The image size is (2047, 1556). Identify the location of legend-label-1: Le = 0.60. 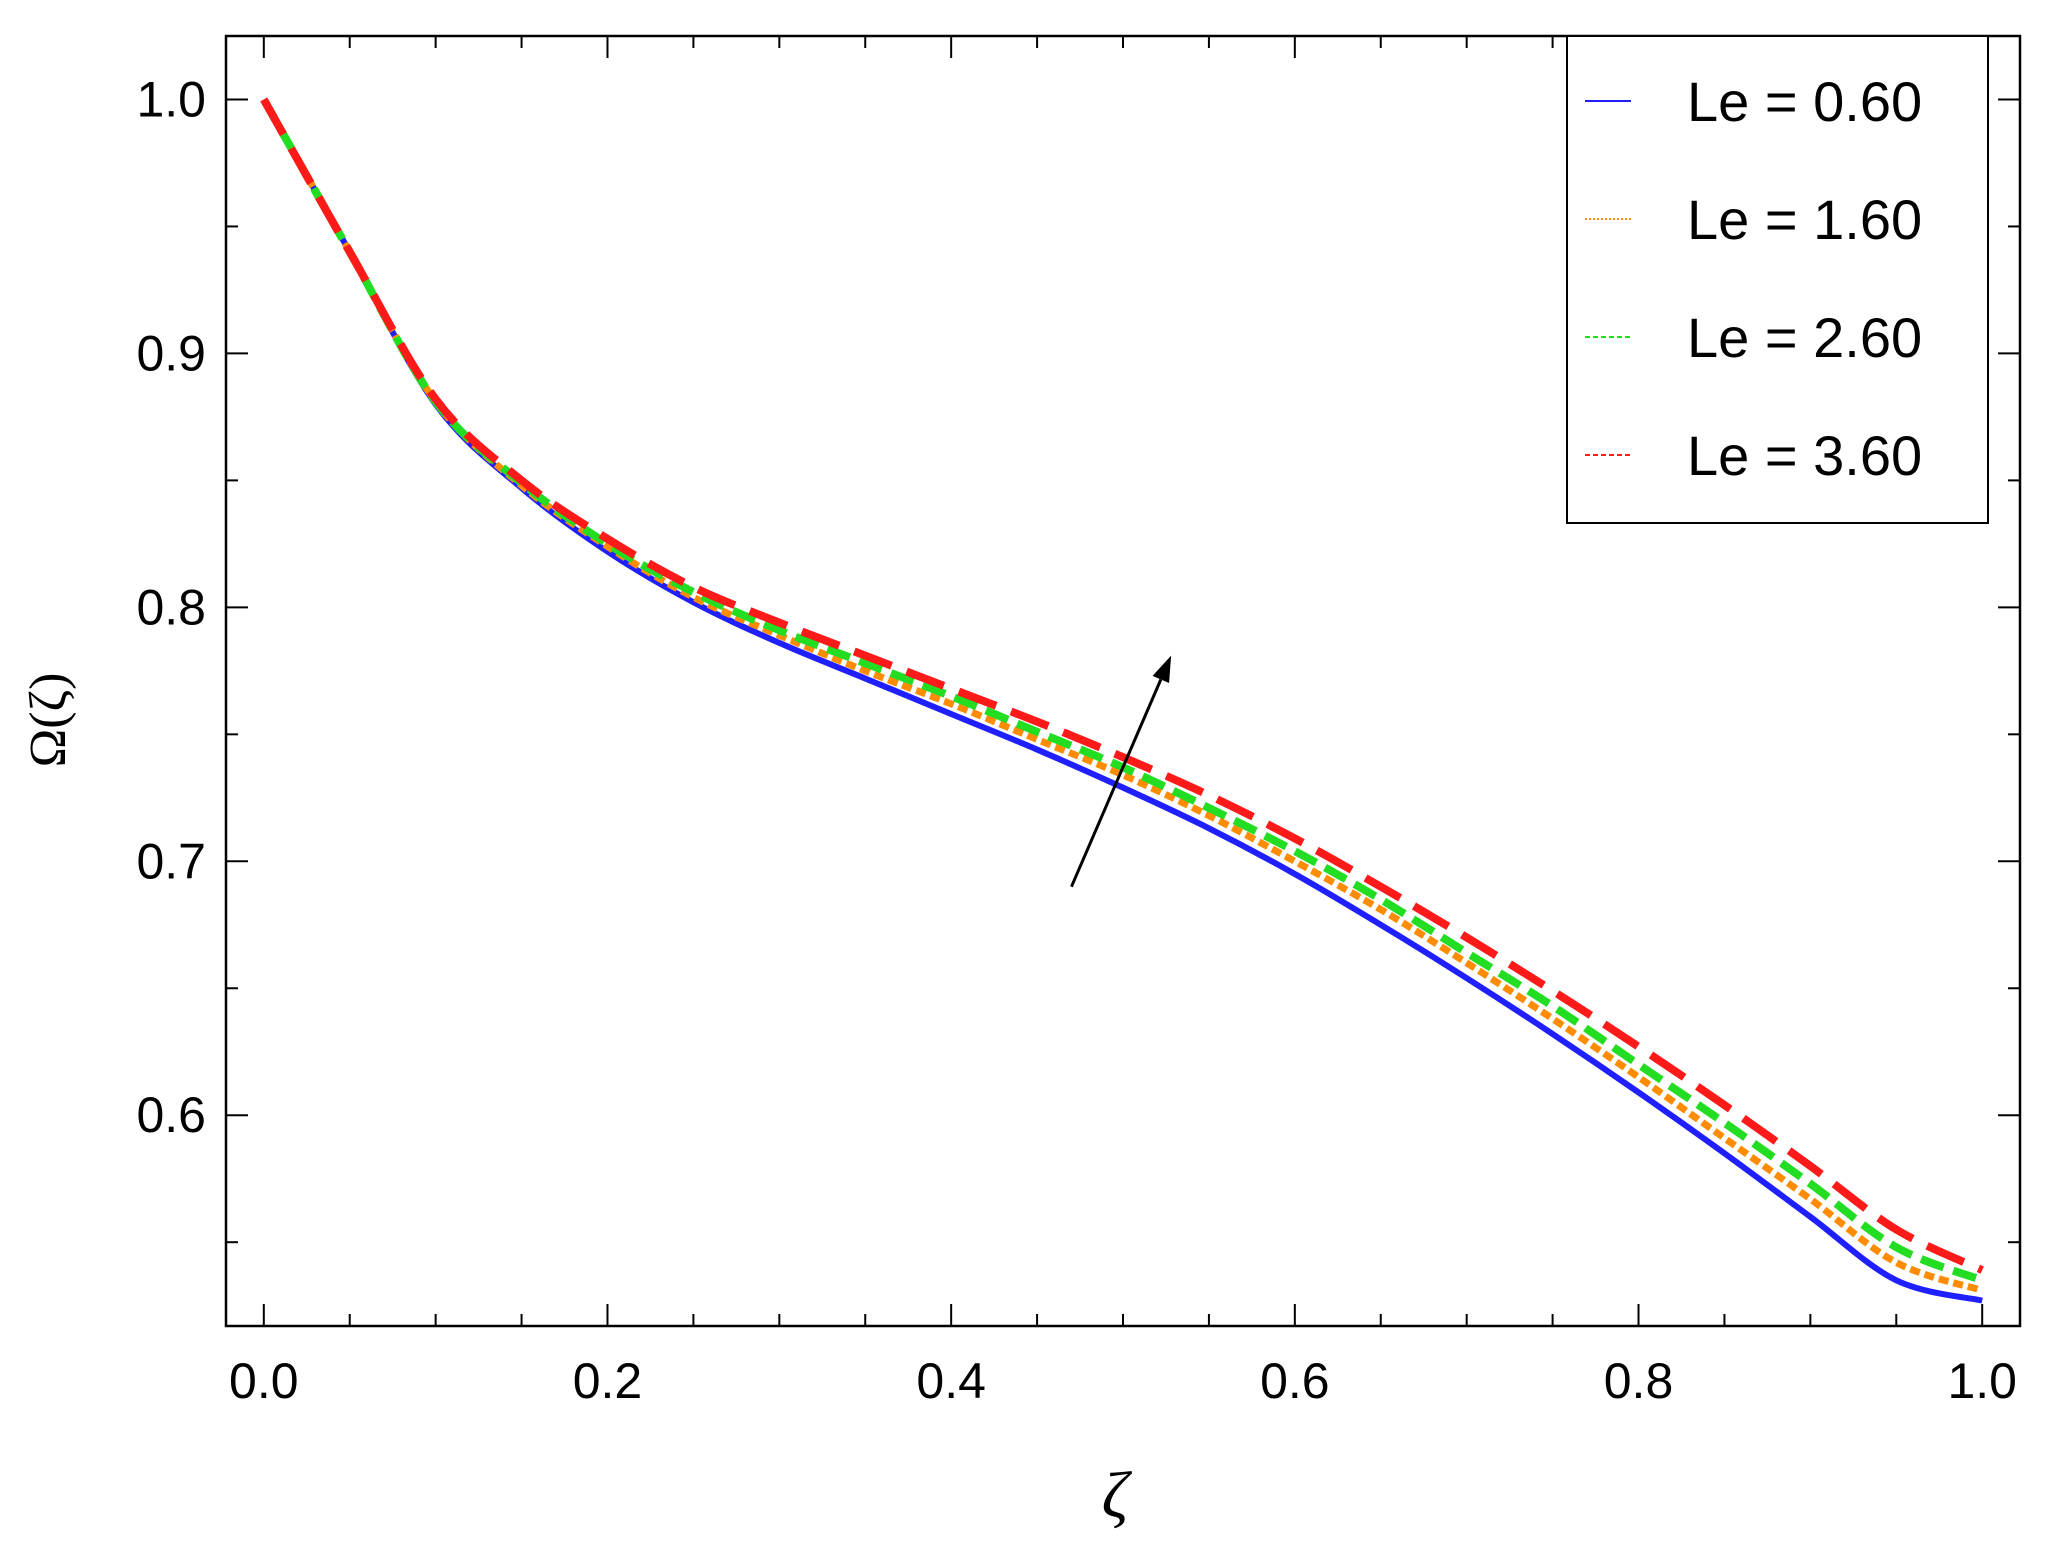
(1804, 101).